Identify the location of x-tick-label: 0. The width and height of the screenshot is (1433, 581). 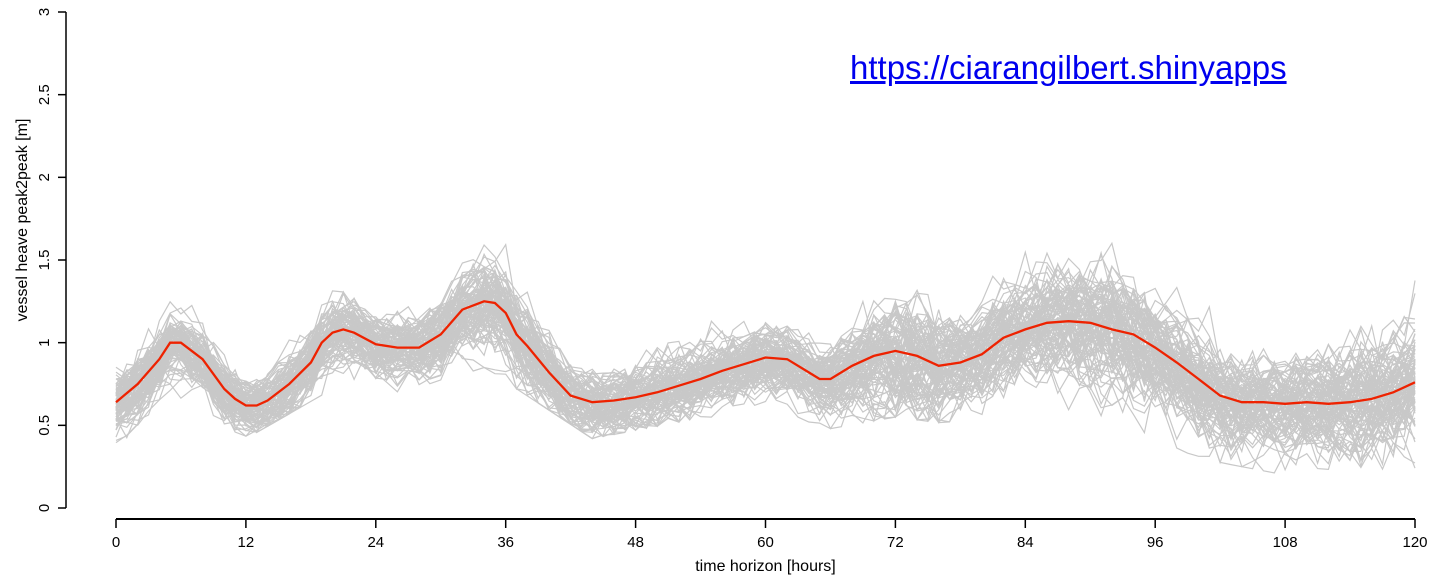
(116, 542).